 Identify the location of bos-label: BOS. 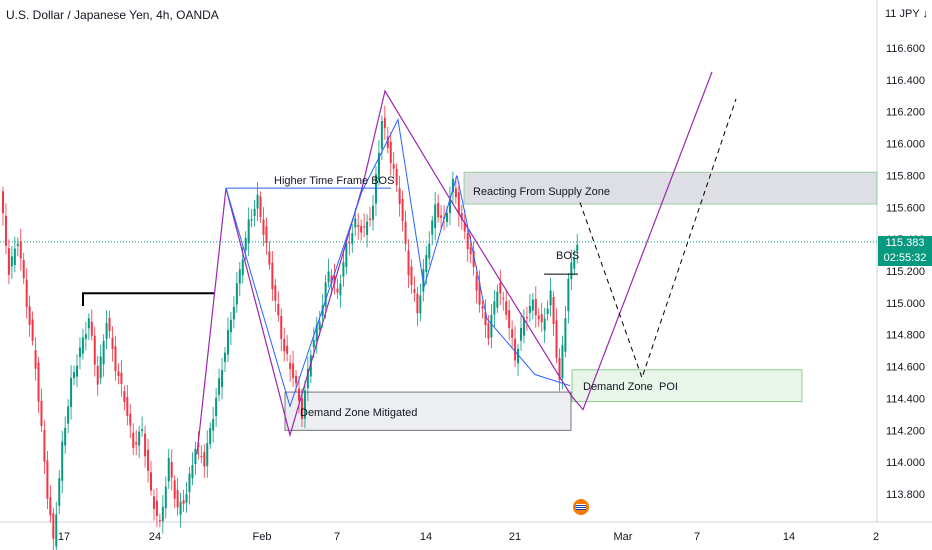
(567, 256).